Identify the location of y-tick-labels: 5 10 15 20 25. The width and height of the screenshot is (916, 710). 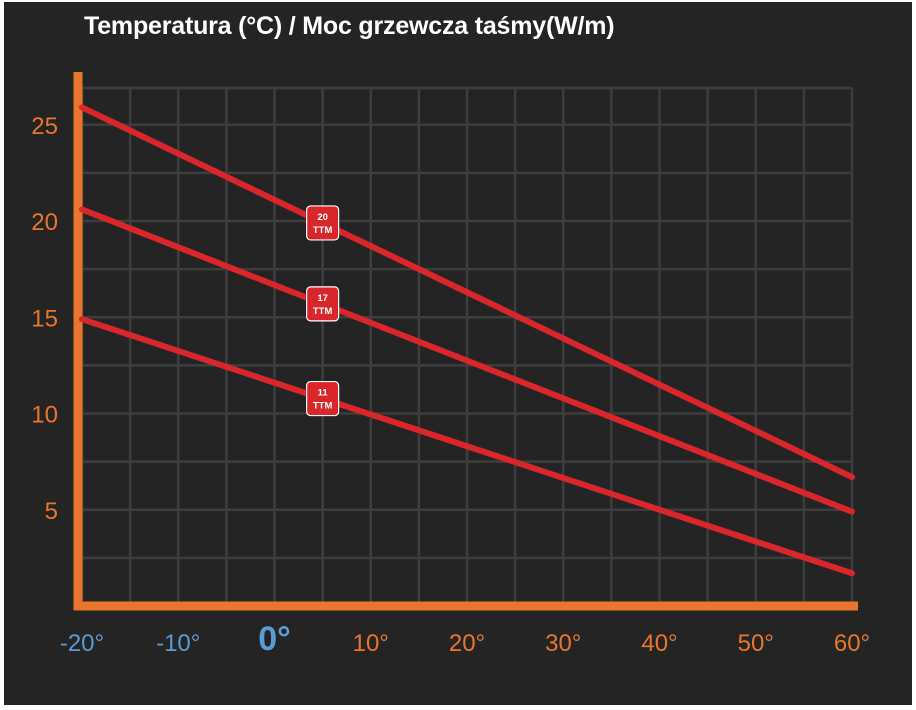
(44, 319).